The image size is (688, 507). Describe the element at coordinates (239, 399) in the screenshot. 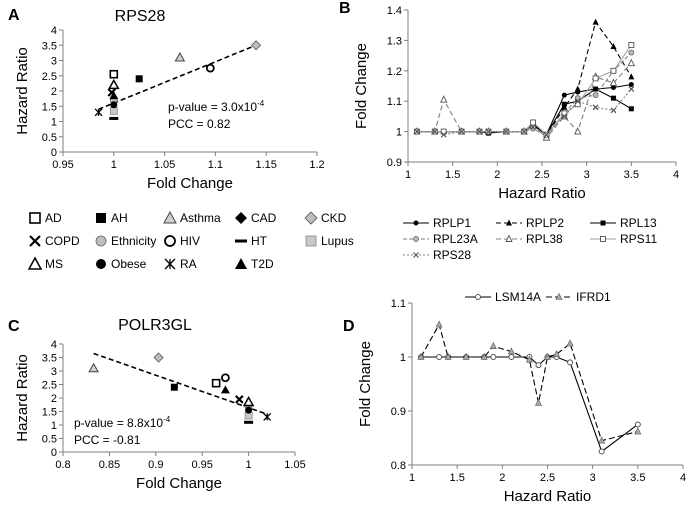

I see `point-copd` at that location.